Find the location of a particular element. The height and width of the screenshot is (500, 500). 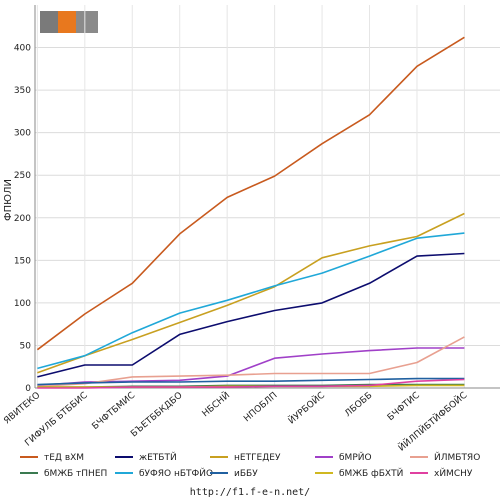

legend-item: тЕД вХМ is located at coordinates (52, 458).